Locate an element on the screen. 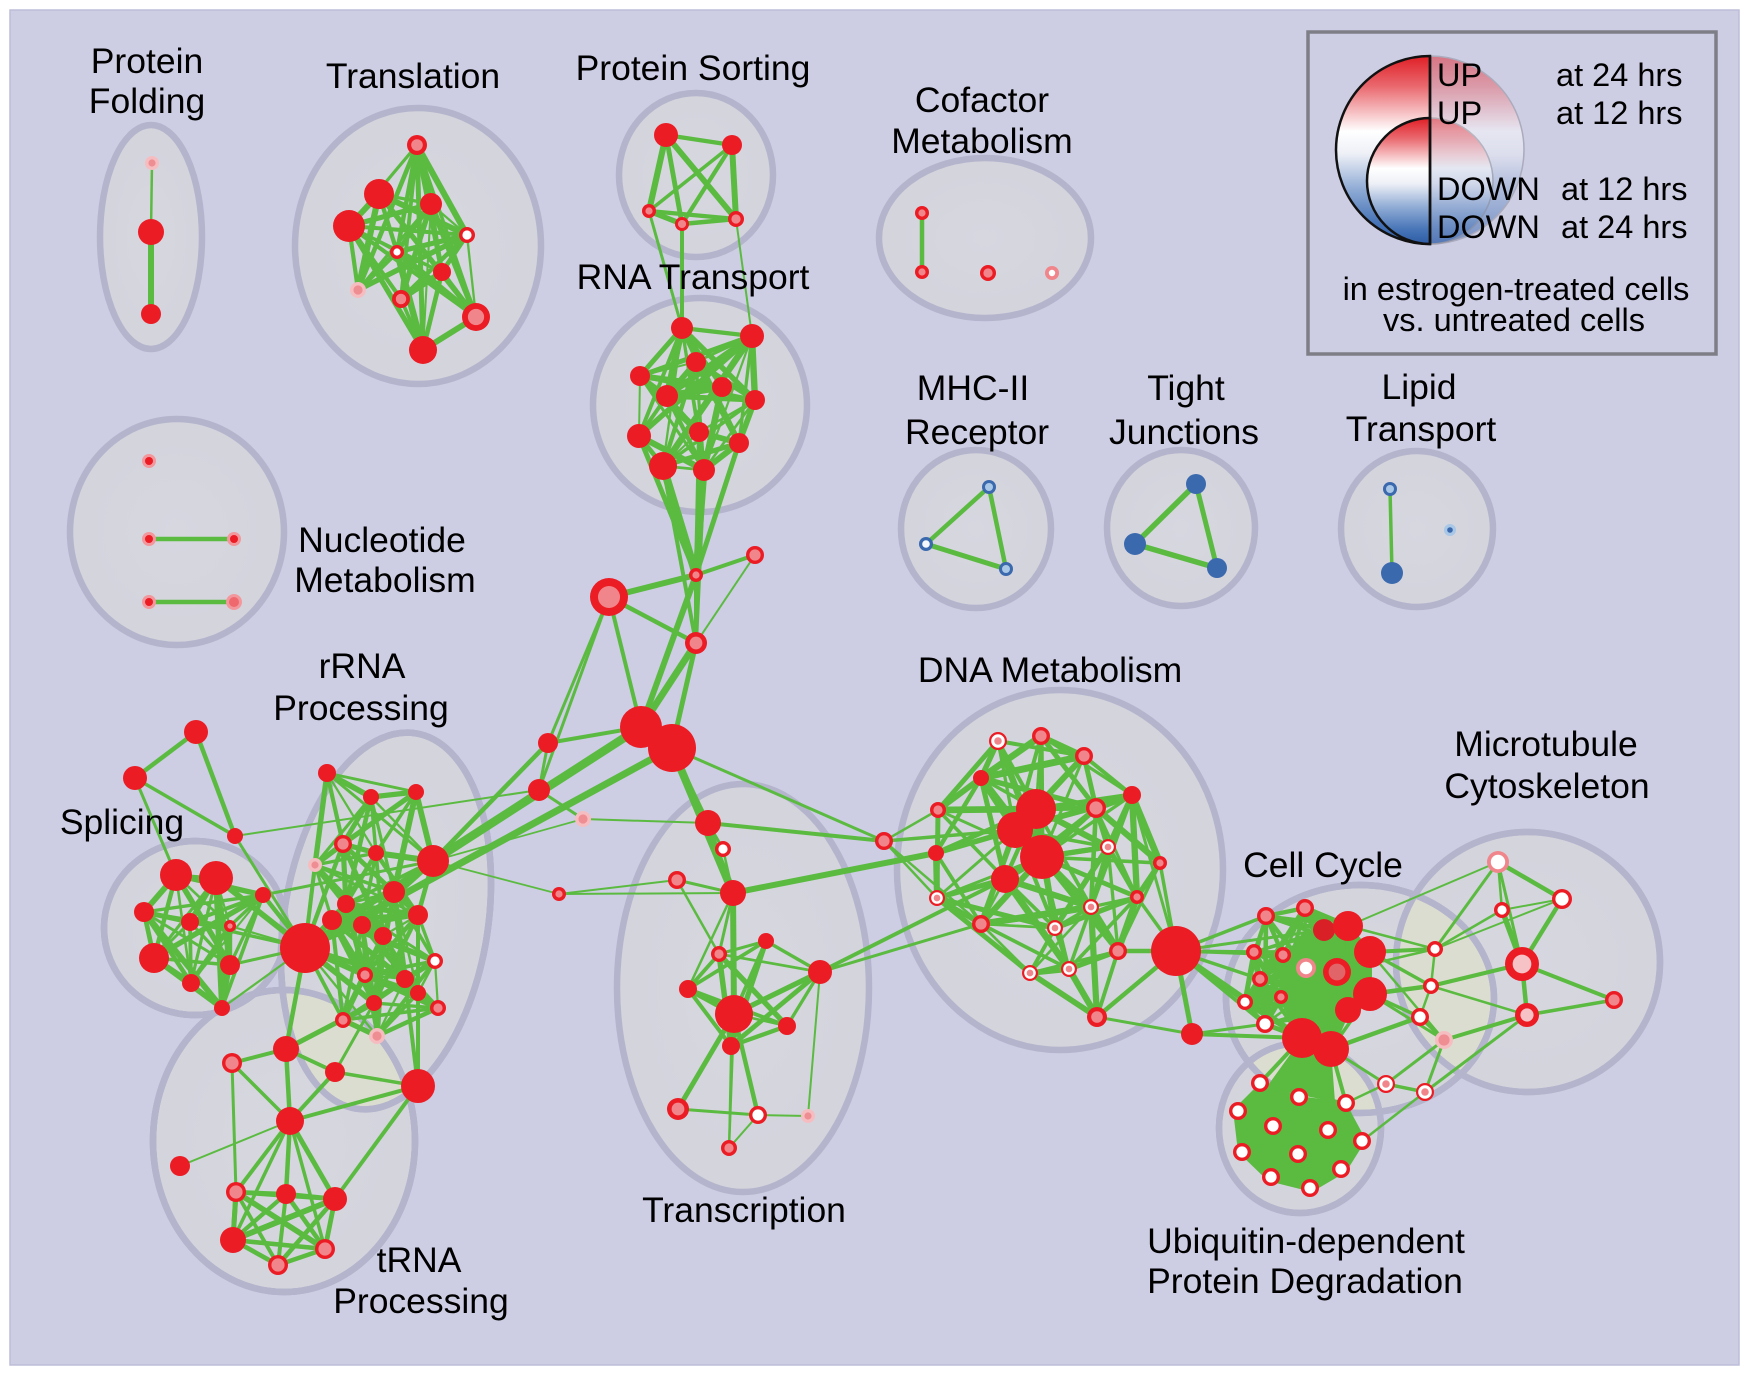 The width and height of the screenshot is (1750, 1381). svg-text: Junctions is located at coordinates (1184, 432).